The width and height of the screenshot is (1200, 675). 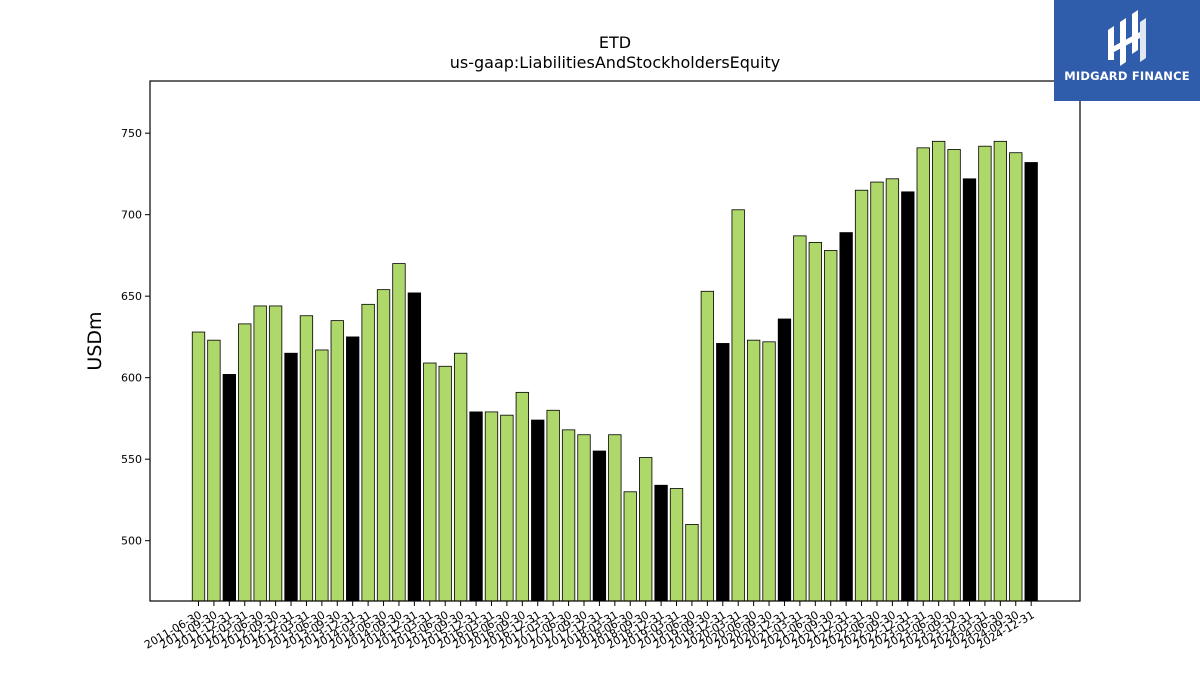 What do you see at coordinates (615, 42) in the screenshot?
I see `chart-title: ETD` at bounding box center [615, 42].